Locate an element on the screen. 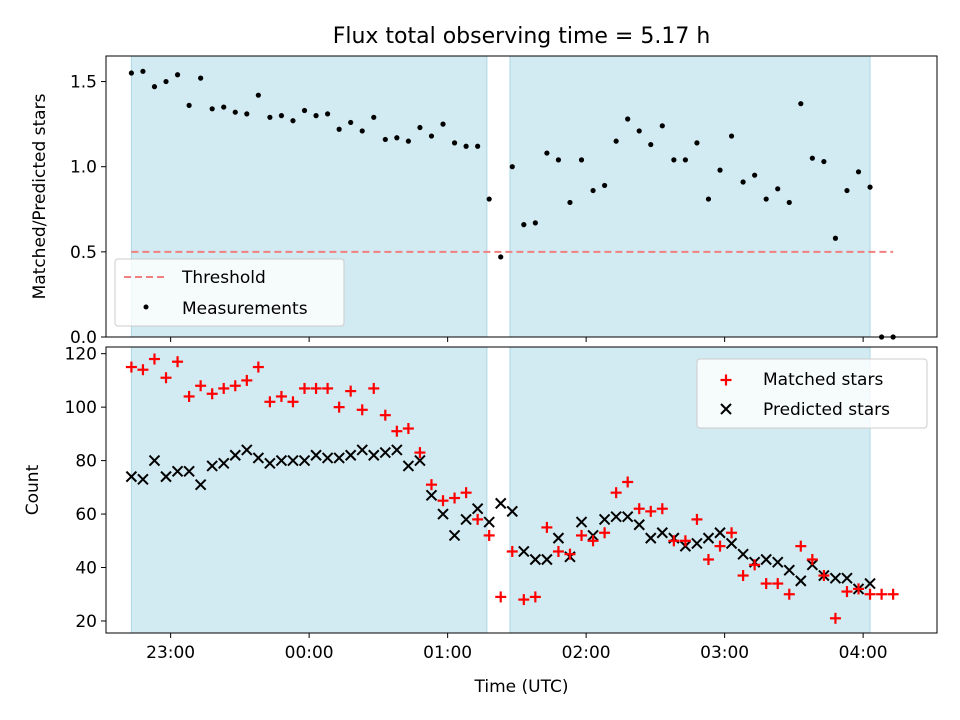  top-legend: Threshold Measurements is located at coordinates (229, 292).